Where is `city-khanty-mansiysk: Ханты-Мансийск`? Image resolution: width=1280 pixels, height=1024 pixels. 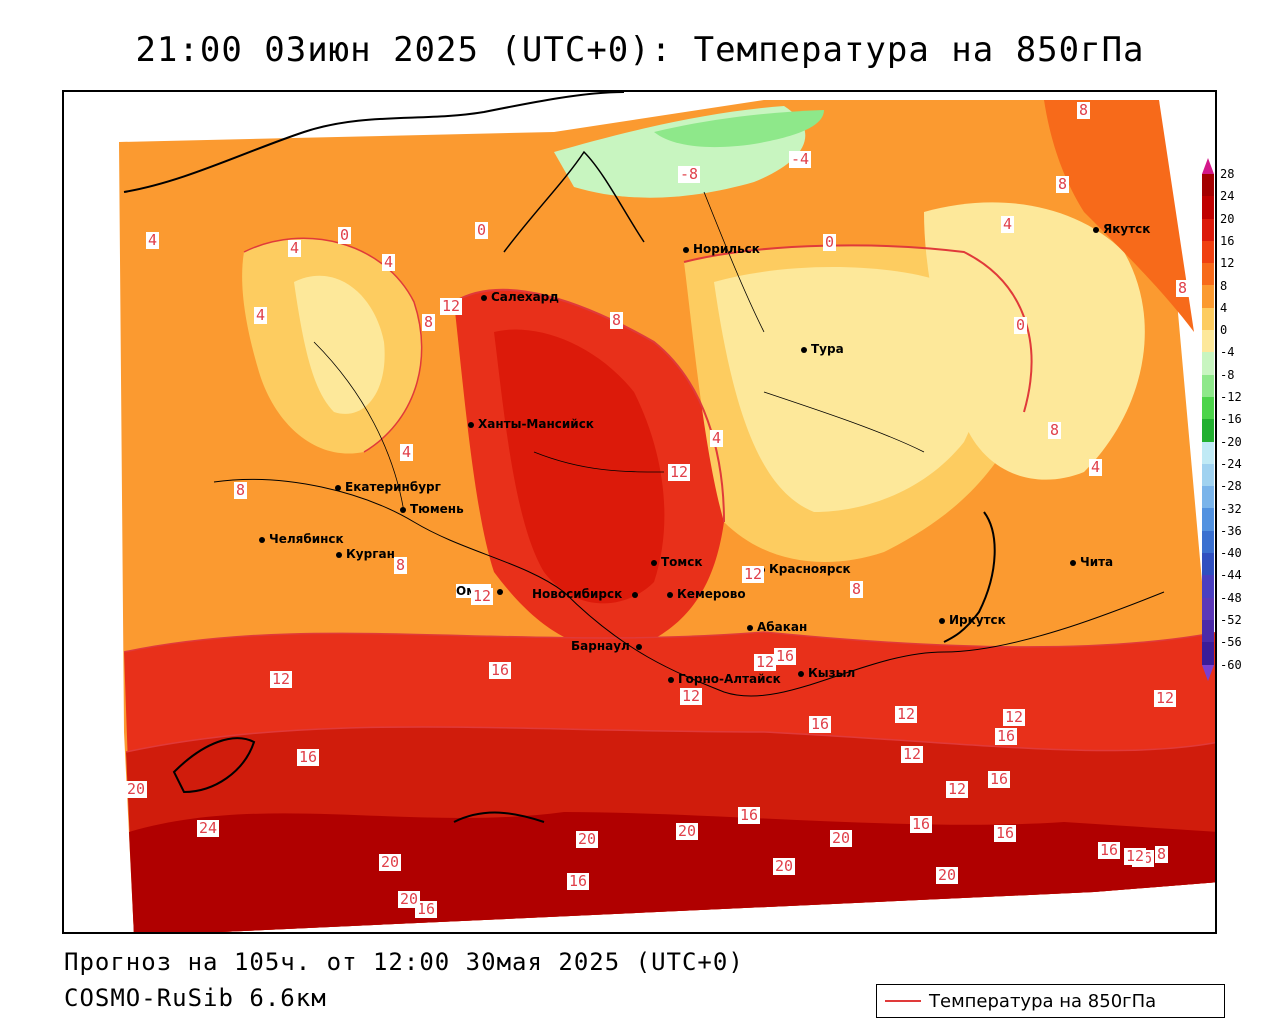
city-khanty-mansiysk: Ханты-Мансийск is located at coordinates (531, 424).